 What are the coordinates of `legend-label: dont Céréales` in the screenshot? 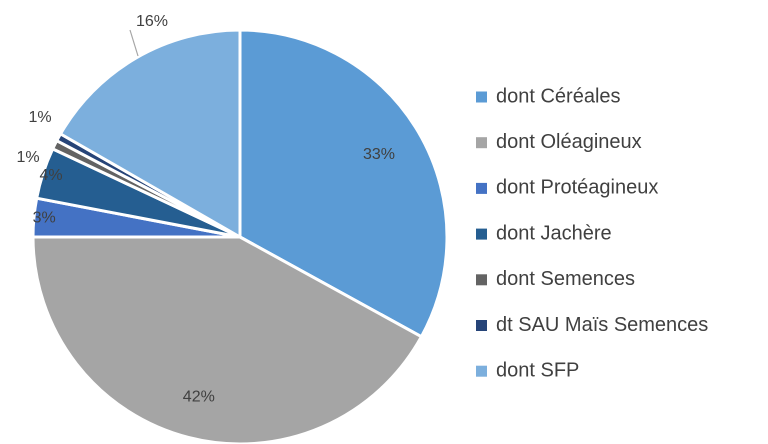 It's located at (558, 96).